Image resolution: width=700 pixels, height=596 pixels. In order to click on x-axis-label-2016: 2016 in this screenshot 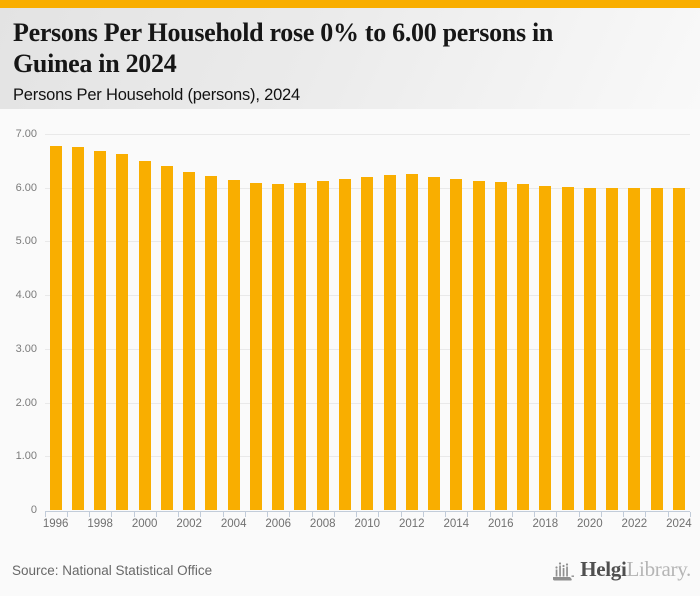, I will do `click(501, 523)`.